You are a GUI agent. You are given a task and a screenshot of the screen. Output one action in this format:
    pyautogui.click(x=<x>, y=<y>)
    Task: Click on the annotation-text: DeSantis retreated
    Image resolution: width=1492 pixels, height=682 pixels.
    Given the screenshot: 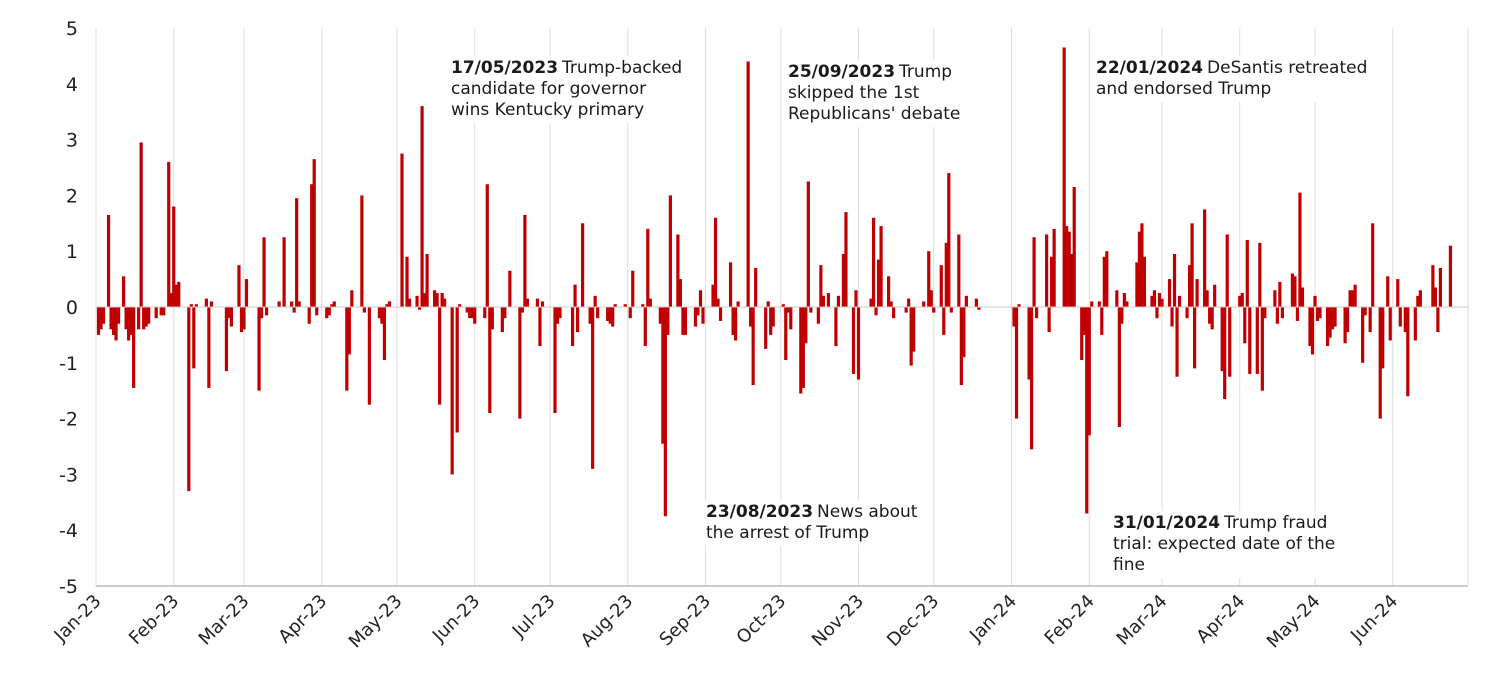 What is the action you would take?
    pyautogui.click(x=1287, y=68)
    